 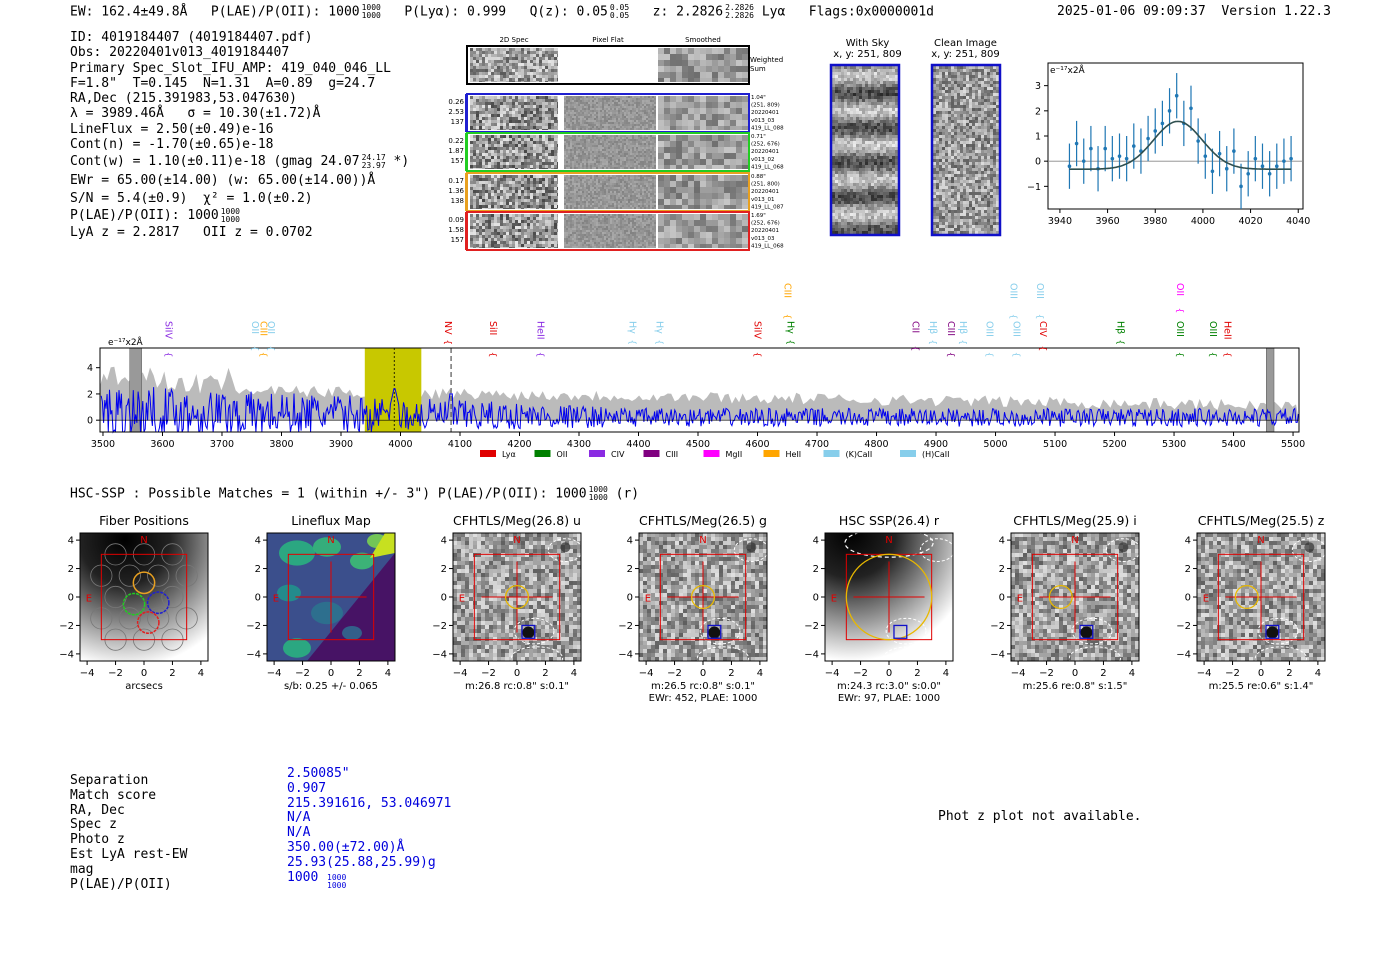 I want to click on aperture-circle, so click(x=1246, y=597).